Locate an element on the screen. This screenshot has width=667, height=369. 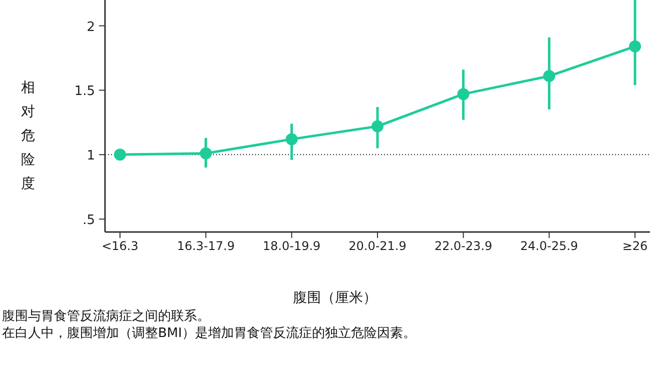
x-tick-label: 24.0-25.9 is located at coordinates (549, 246).